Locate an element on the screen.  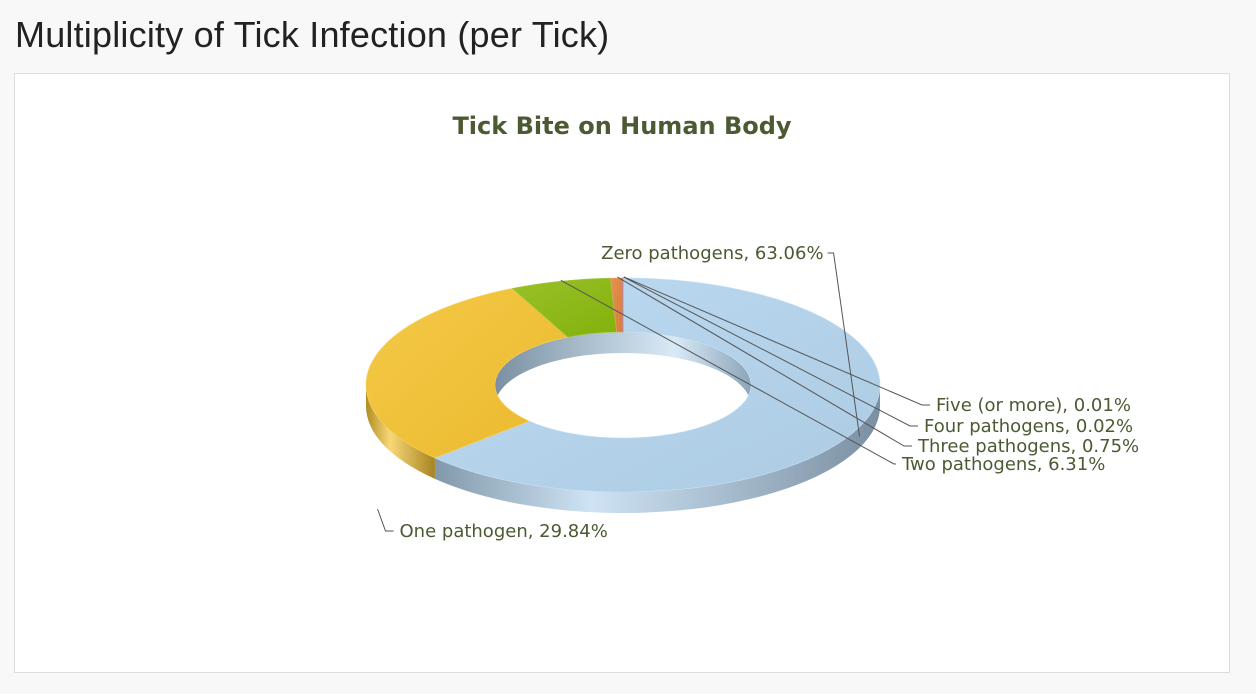
connector-four-pathogens is located at coordinates (770, 351).